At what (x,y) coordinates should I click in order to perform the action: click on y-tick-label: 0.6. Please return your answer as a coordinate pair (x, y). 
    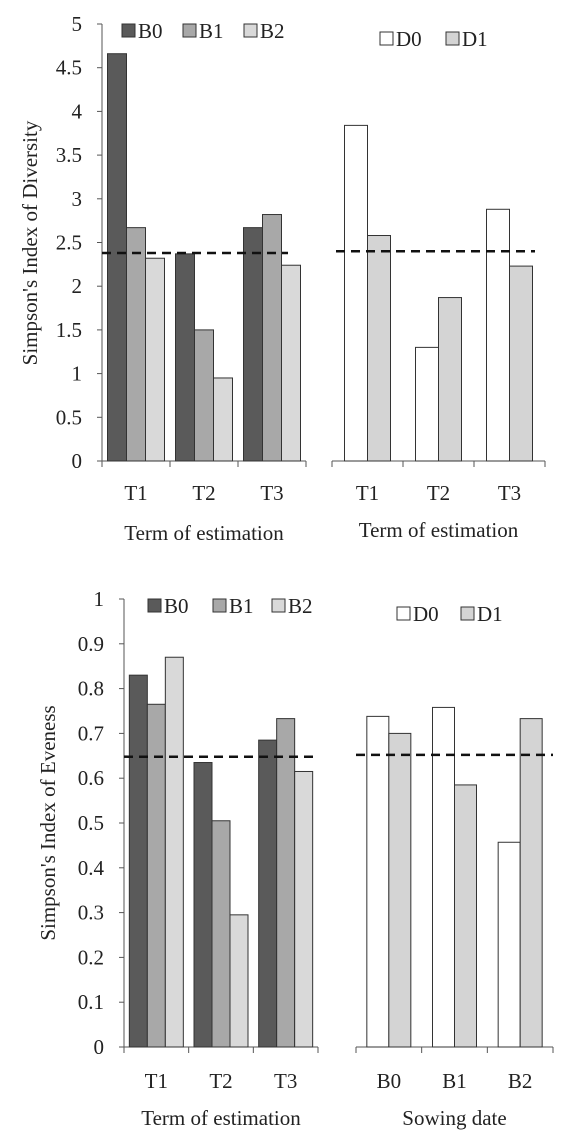
    Looking at the image, I should click on (91, 778).